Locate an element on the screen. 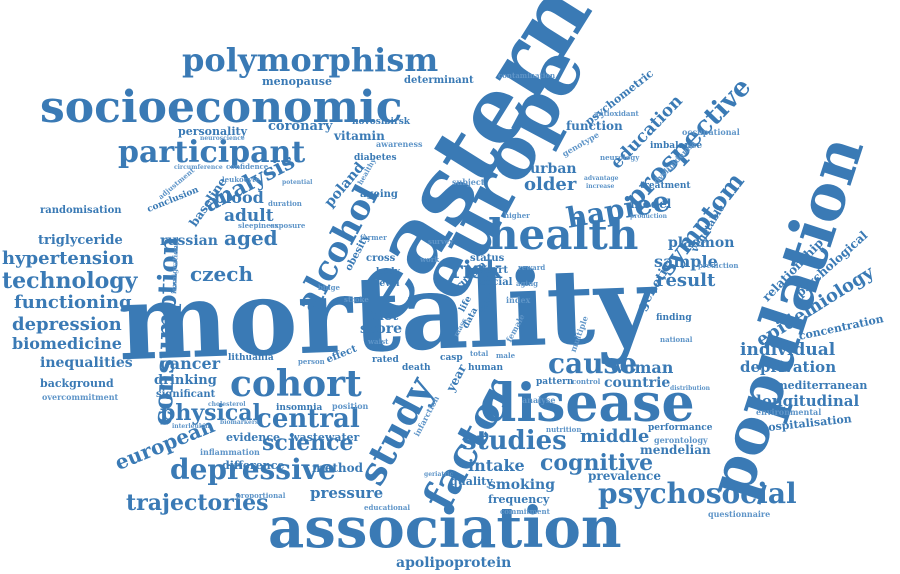 This screenshot has height=574, width=900. word-person: person is located at coordinates (311, 361).